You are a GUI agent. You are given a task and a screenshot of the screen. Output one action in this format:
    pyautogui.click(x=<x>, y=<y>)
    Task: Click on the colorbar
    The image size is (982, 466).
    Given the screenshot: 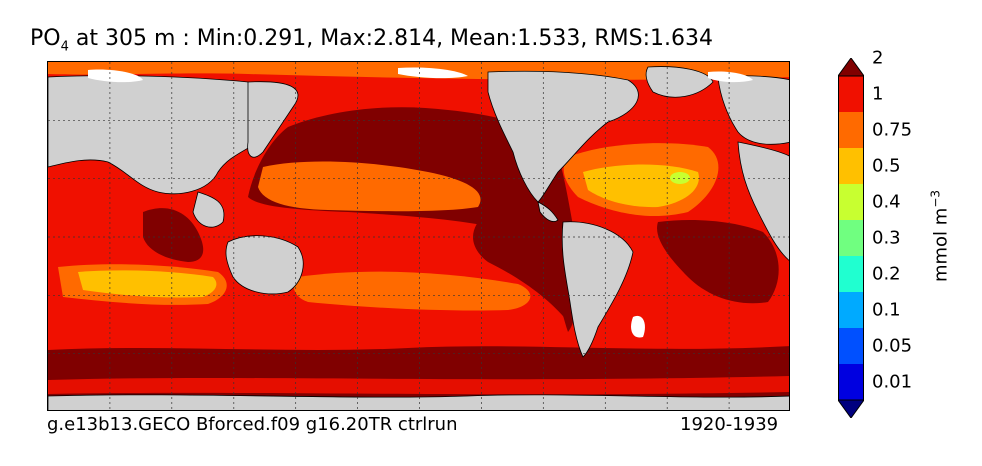 What is the action you would take?
    pyautogui.click(x=851, y=238)
    